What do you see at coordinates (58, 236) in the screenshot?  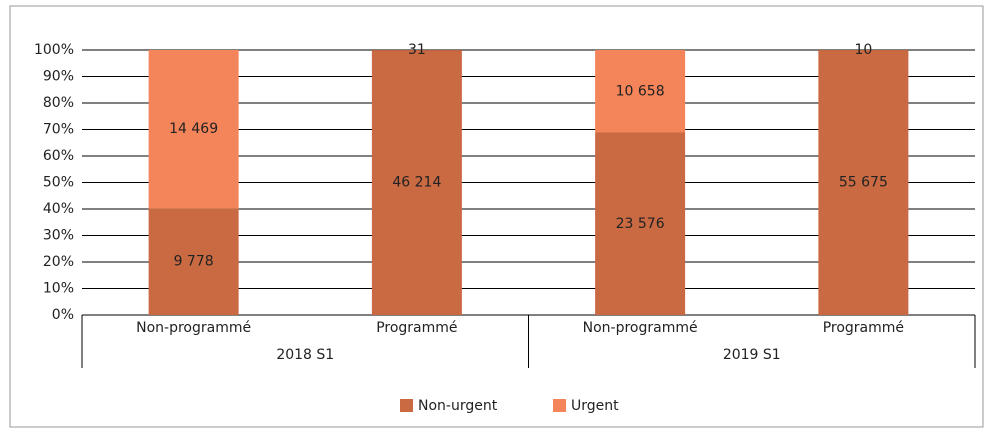 I see `y-tick-label: 30%` at bounding box center [58, 236].